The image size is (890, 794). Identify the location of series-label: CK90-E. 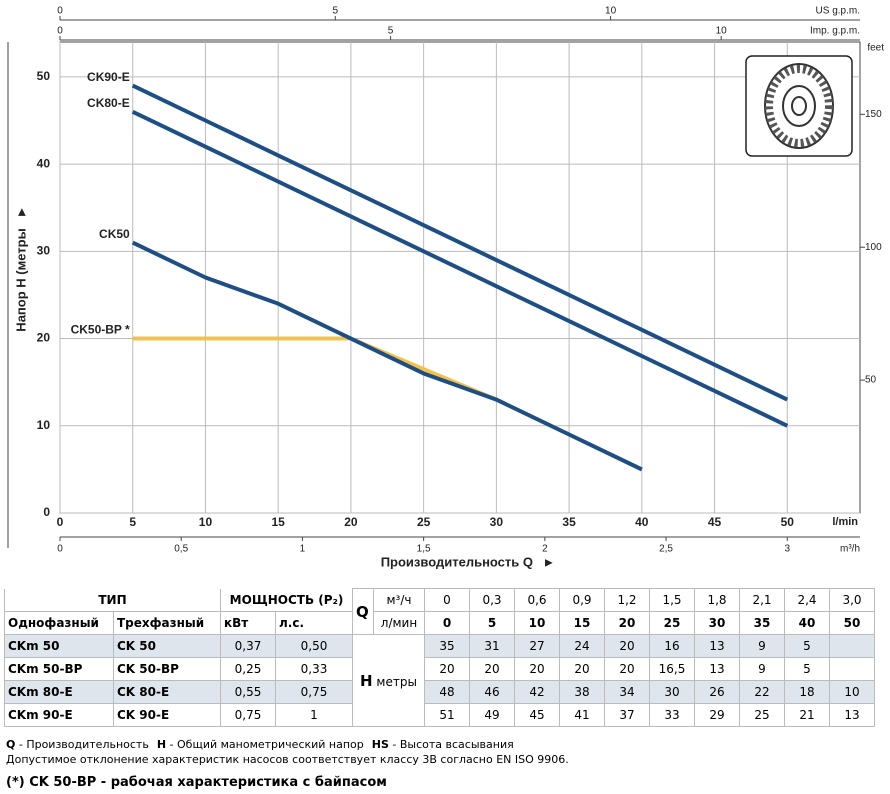
(108, 77).